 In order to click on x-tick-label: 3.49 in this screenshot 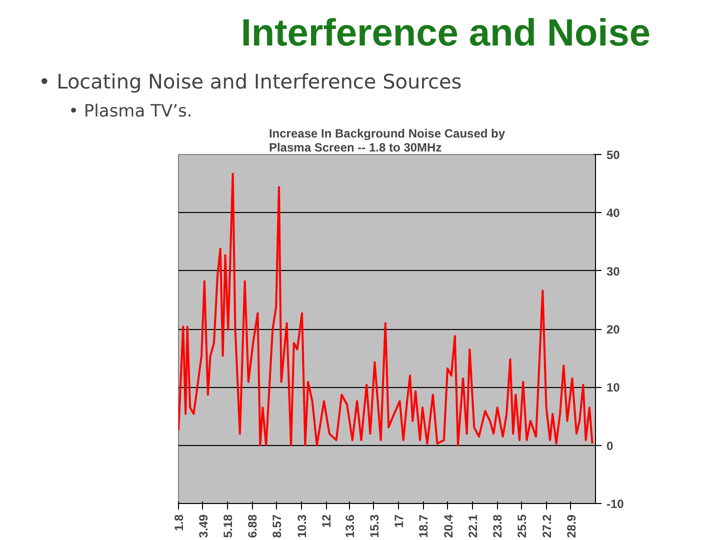, I will do `click(203, 526)`.